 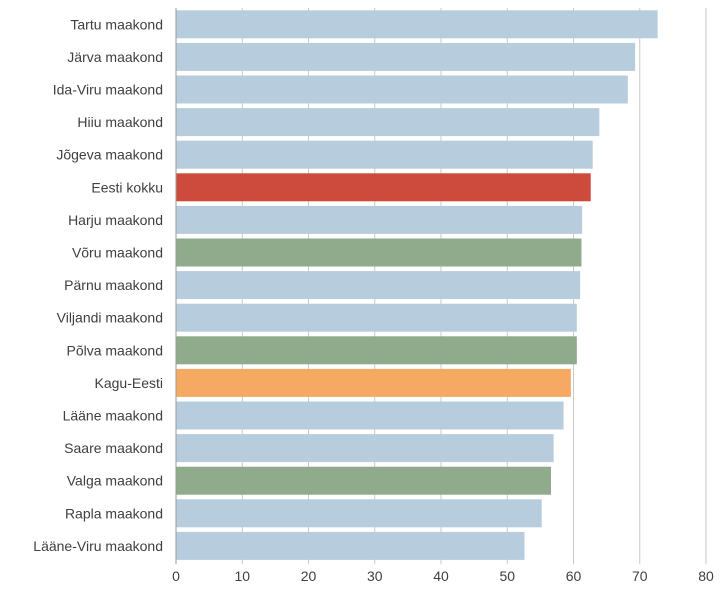 I want to click on x-tick-label: 10, so click(x=242, y=576).